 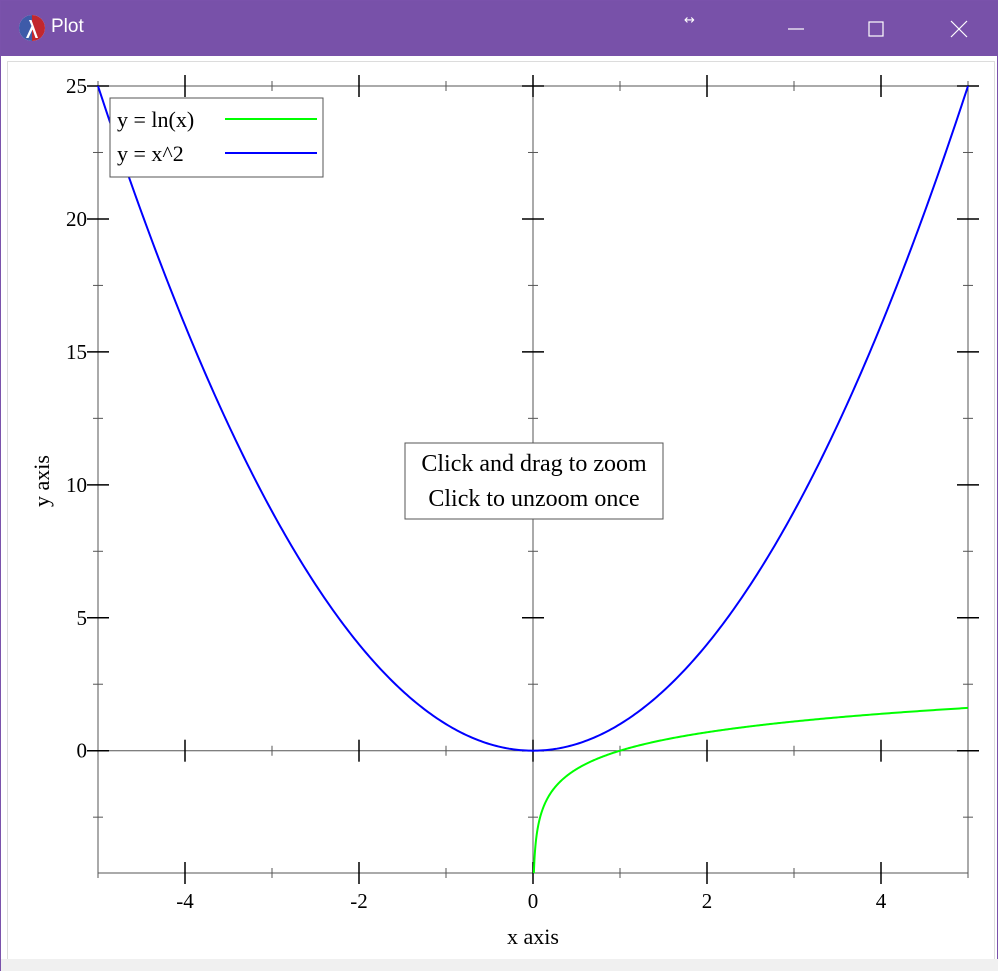 I want to click on y-tick-label: 10, so click(x=76, y=485).